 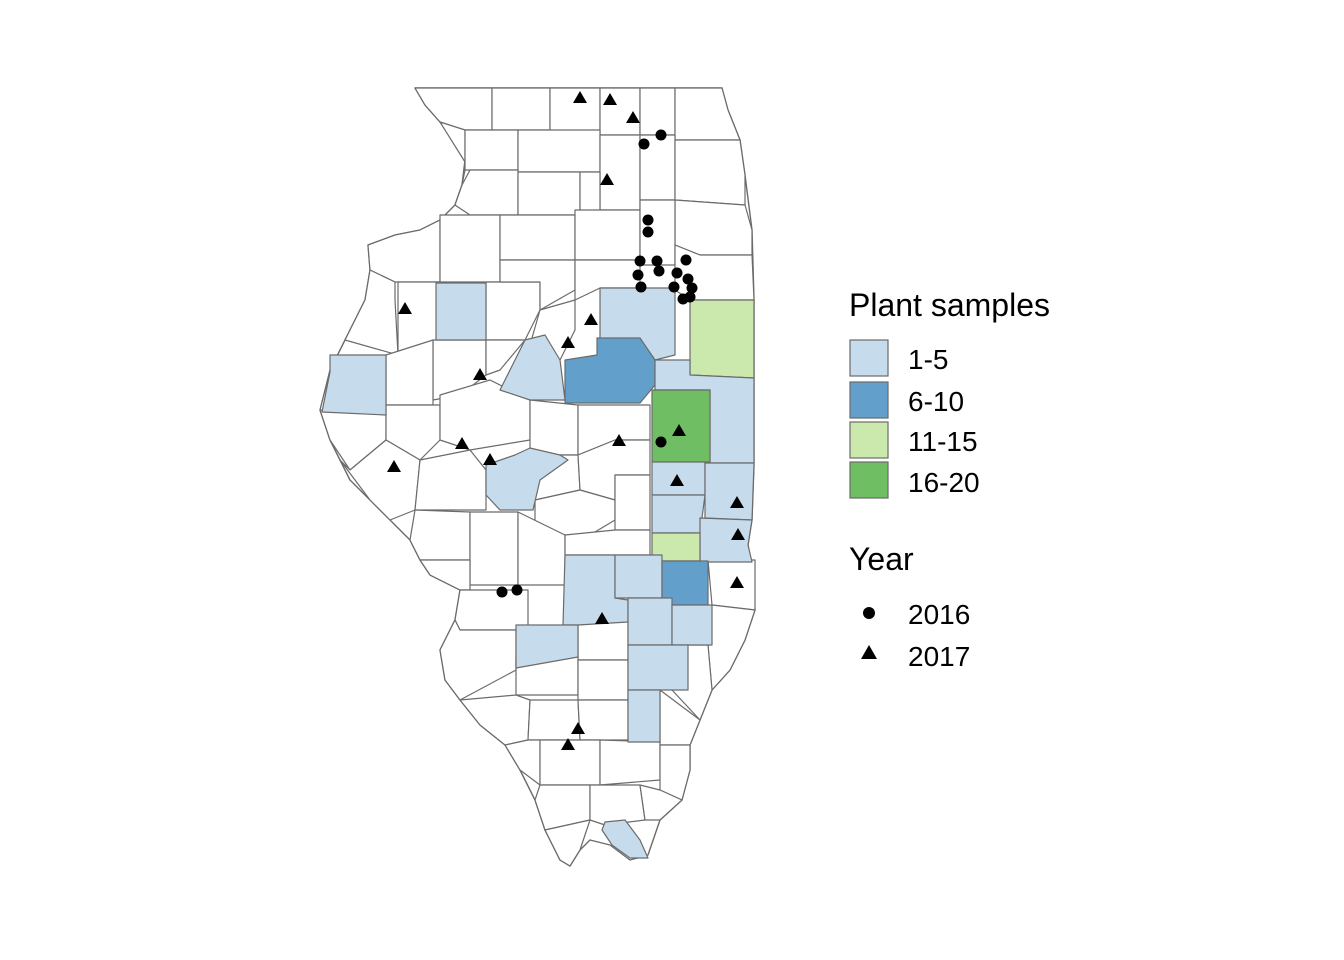 I want to click on legend-fill-label: 16-20, so click(x=944, y=482).